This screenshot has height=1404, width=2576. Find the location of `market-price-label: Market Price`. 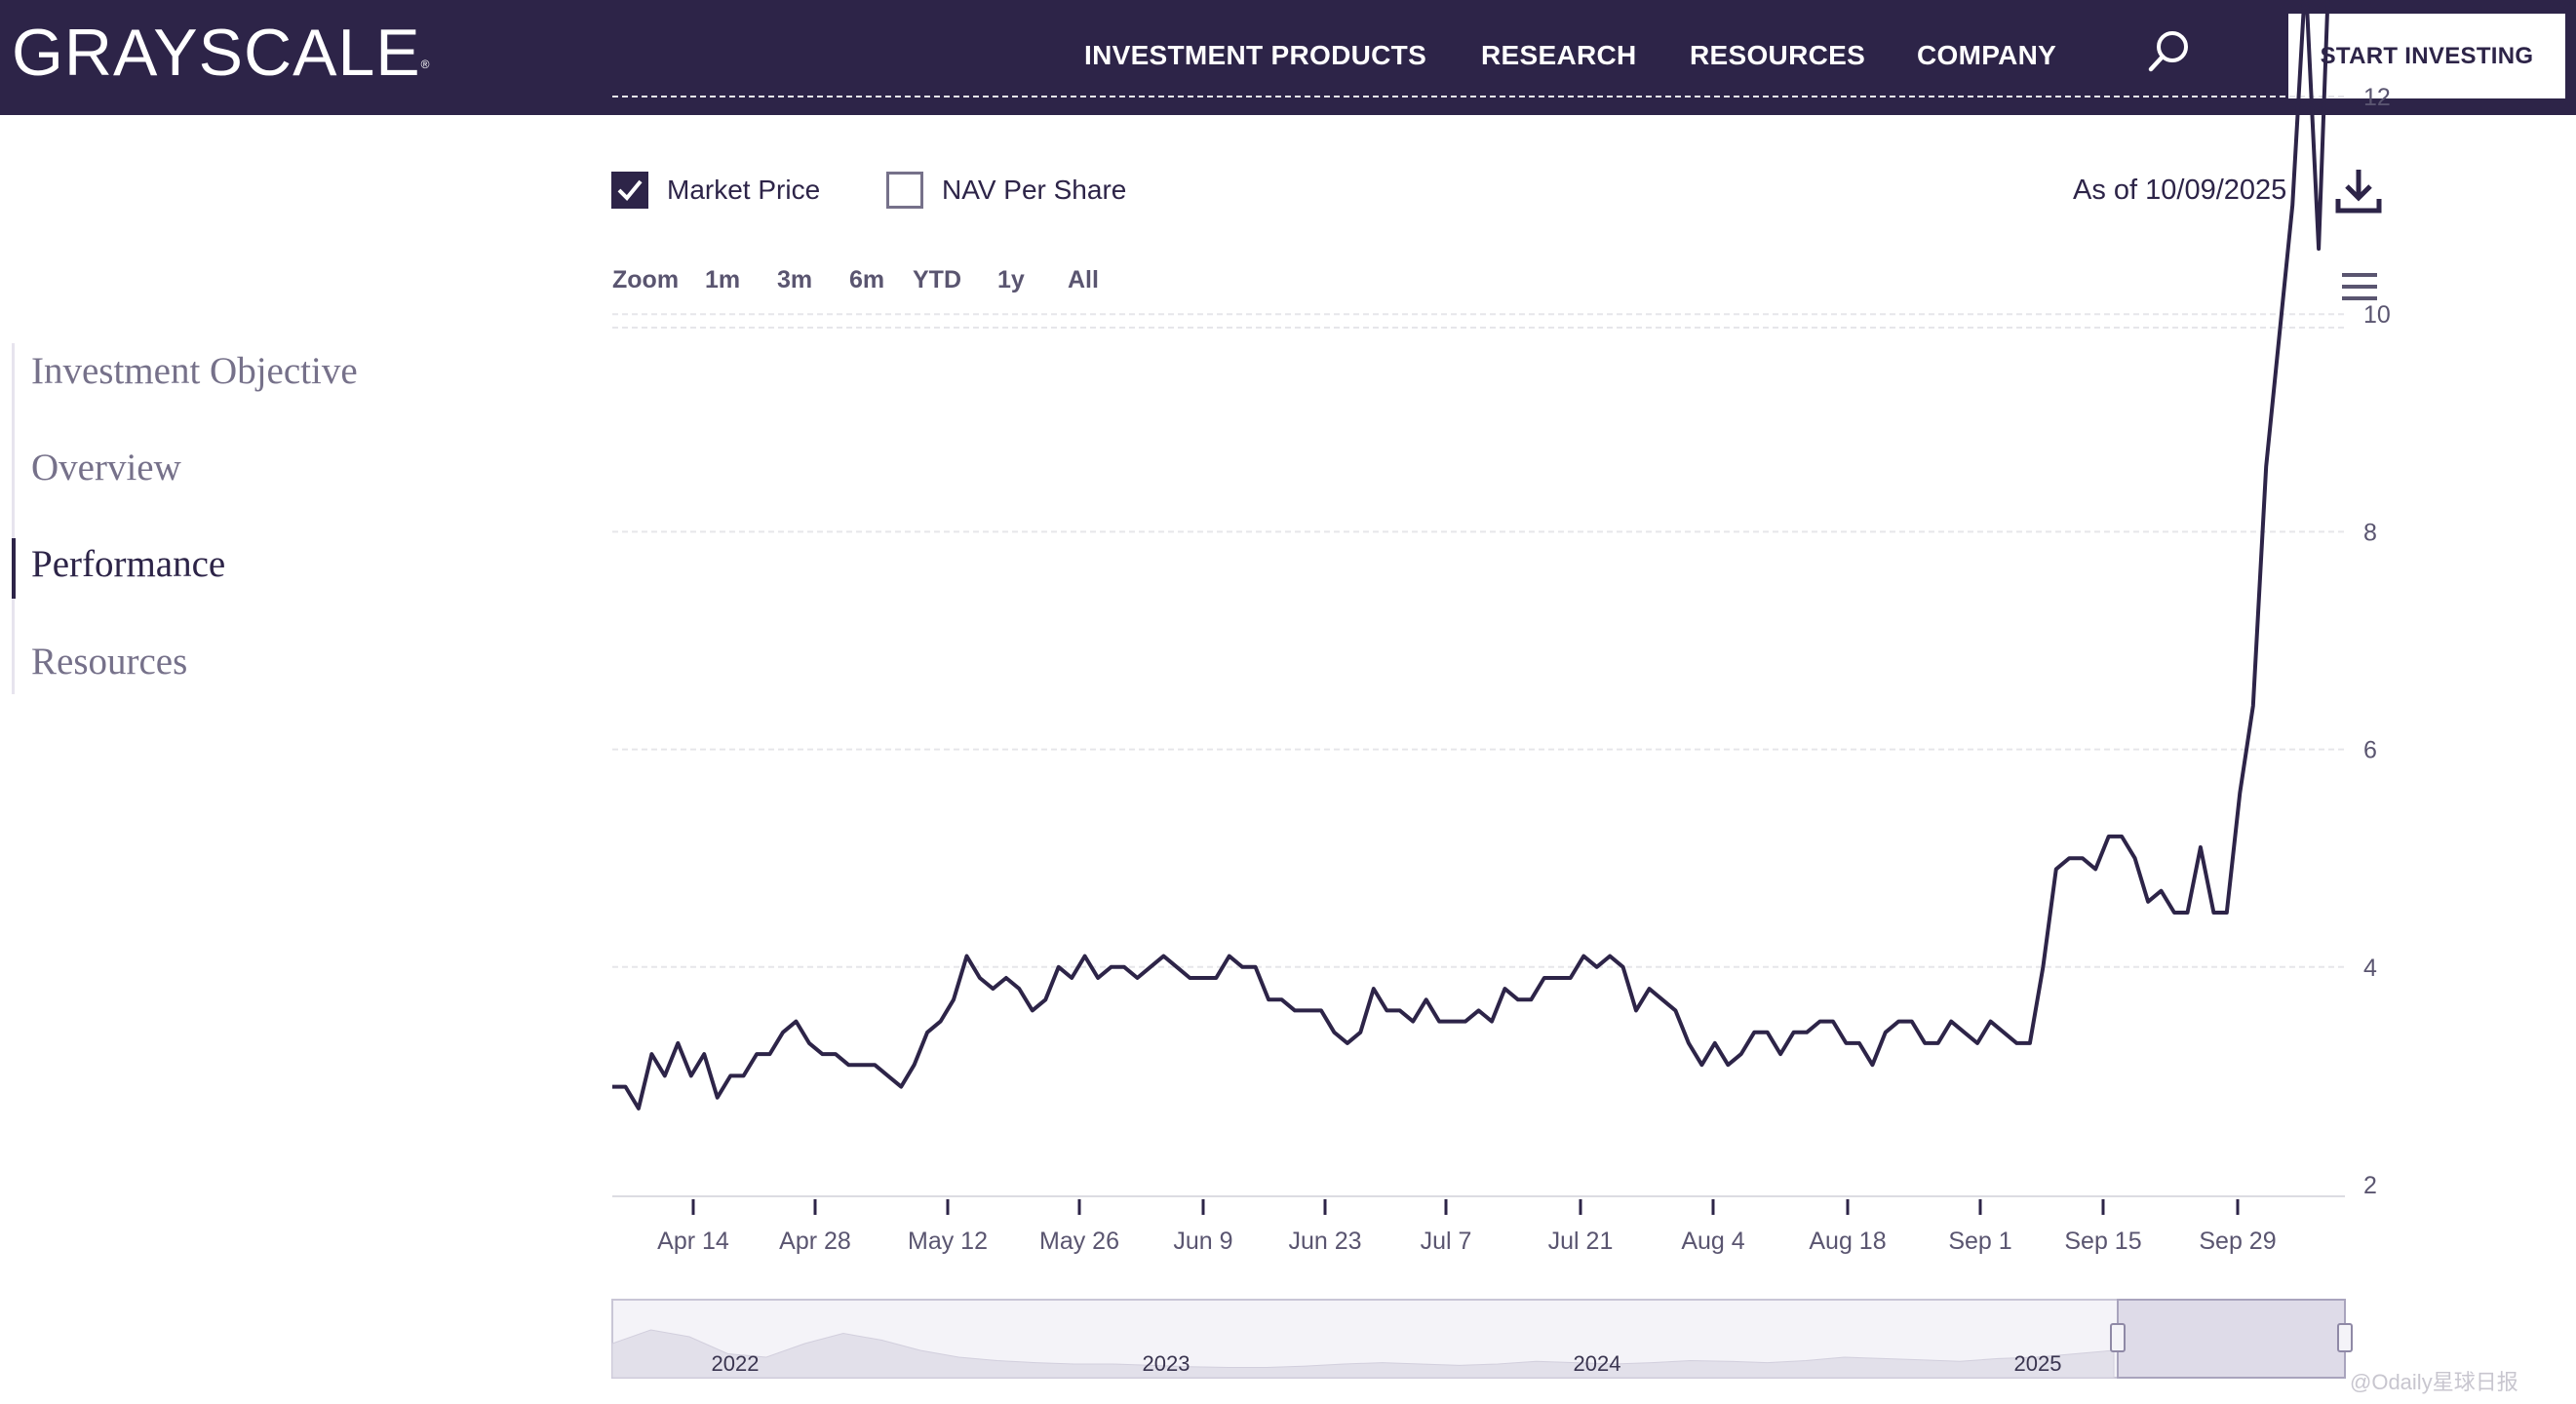

market-price-label: Market Price is located at coordinates (744, 190).